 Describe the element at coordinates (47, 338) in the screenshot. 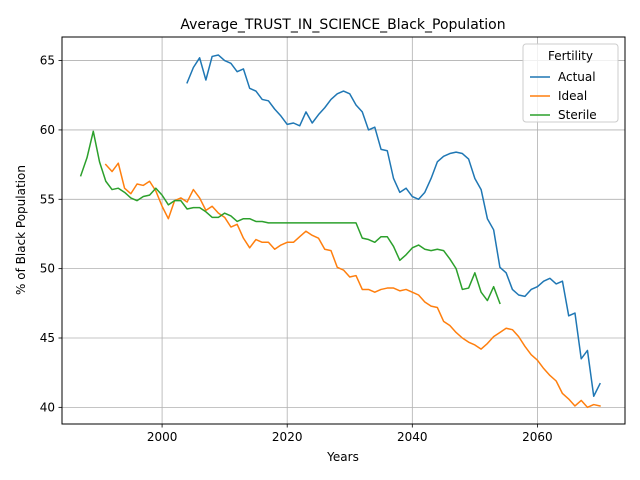

I see `y-tick-label: 45` at that location.